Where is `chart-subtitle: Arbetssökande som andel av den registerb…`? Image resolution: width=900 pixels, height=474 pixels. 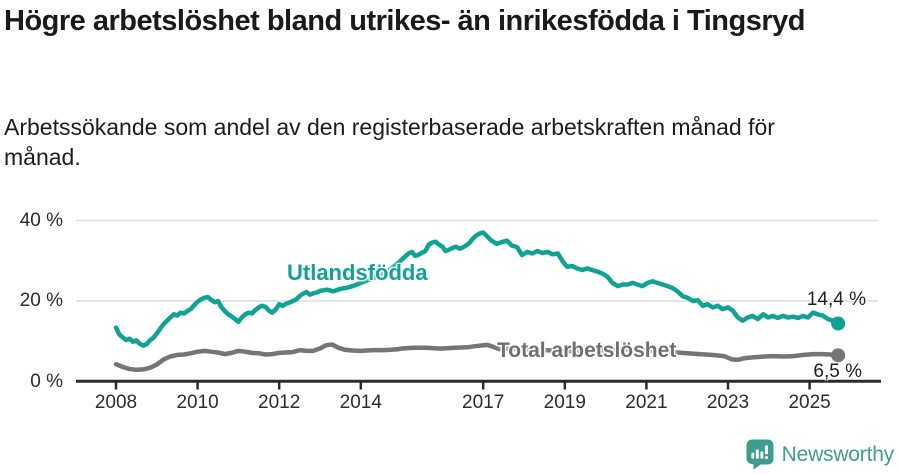 chart-subtitle: Arbetssökande som andel av den registerb… is located at coordinates (389, 142).